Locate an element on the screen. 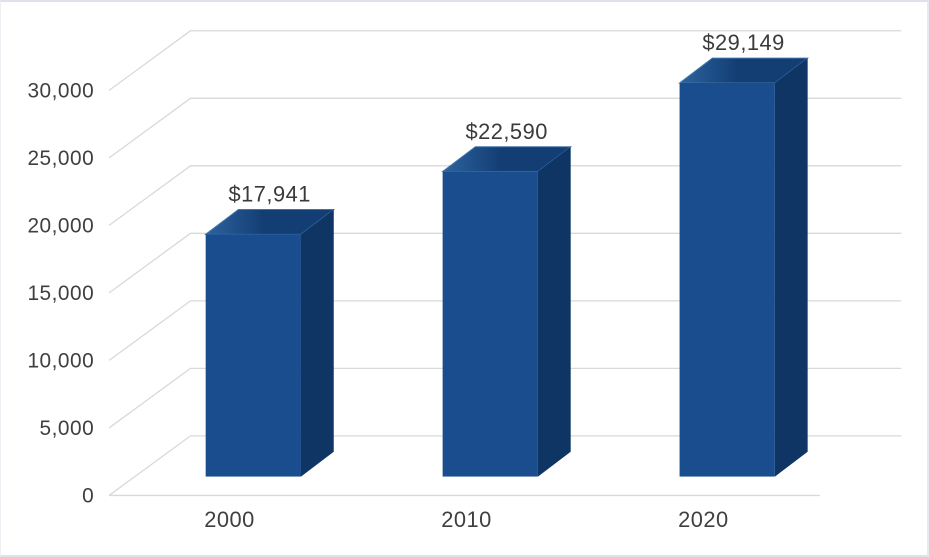  y-axis-tick-label: 0 is located at coordinates (88, 495).